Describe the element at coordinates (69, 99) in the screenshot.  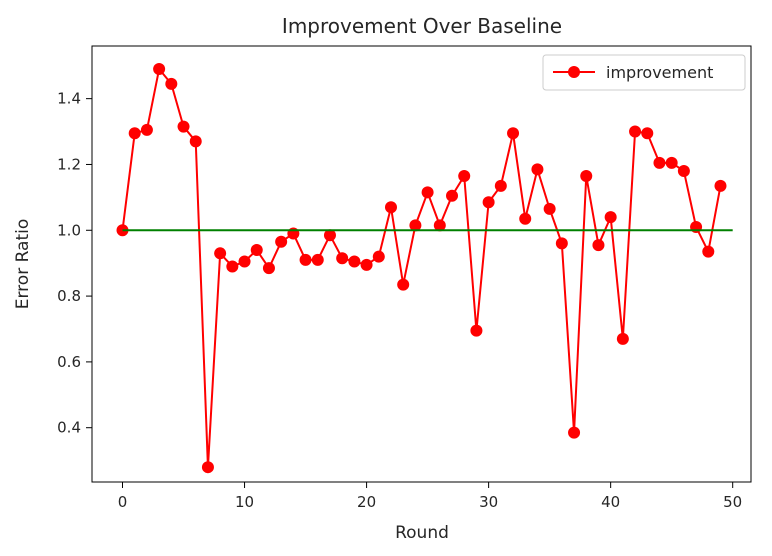
I see `y-tick-label: 1.4` at that location.